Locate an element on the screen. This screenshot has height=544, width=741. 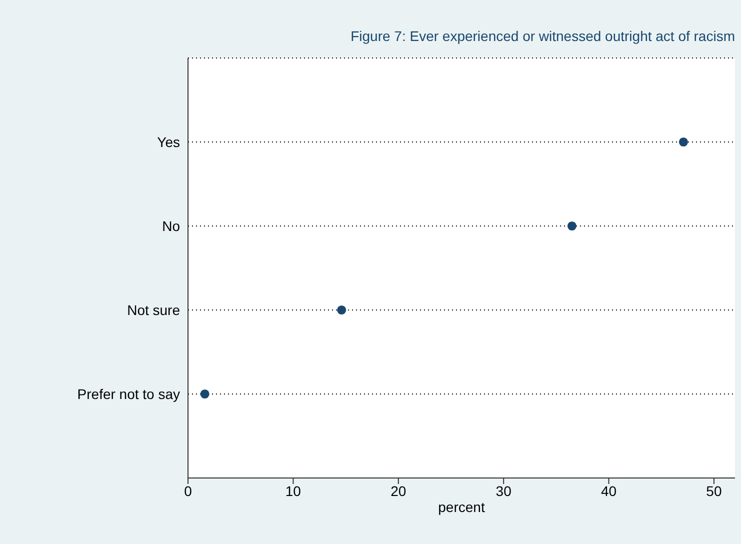
x-tick-label: 30 is located at coordinates (504, 490).